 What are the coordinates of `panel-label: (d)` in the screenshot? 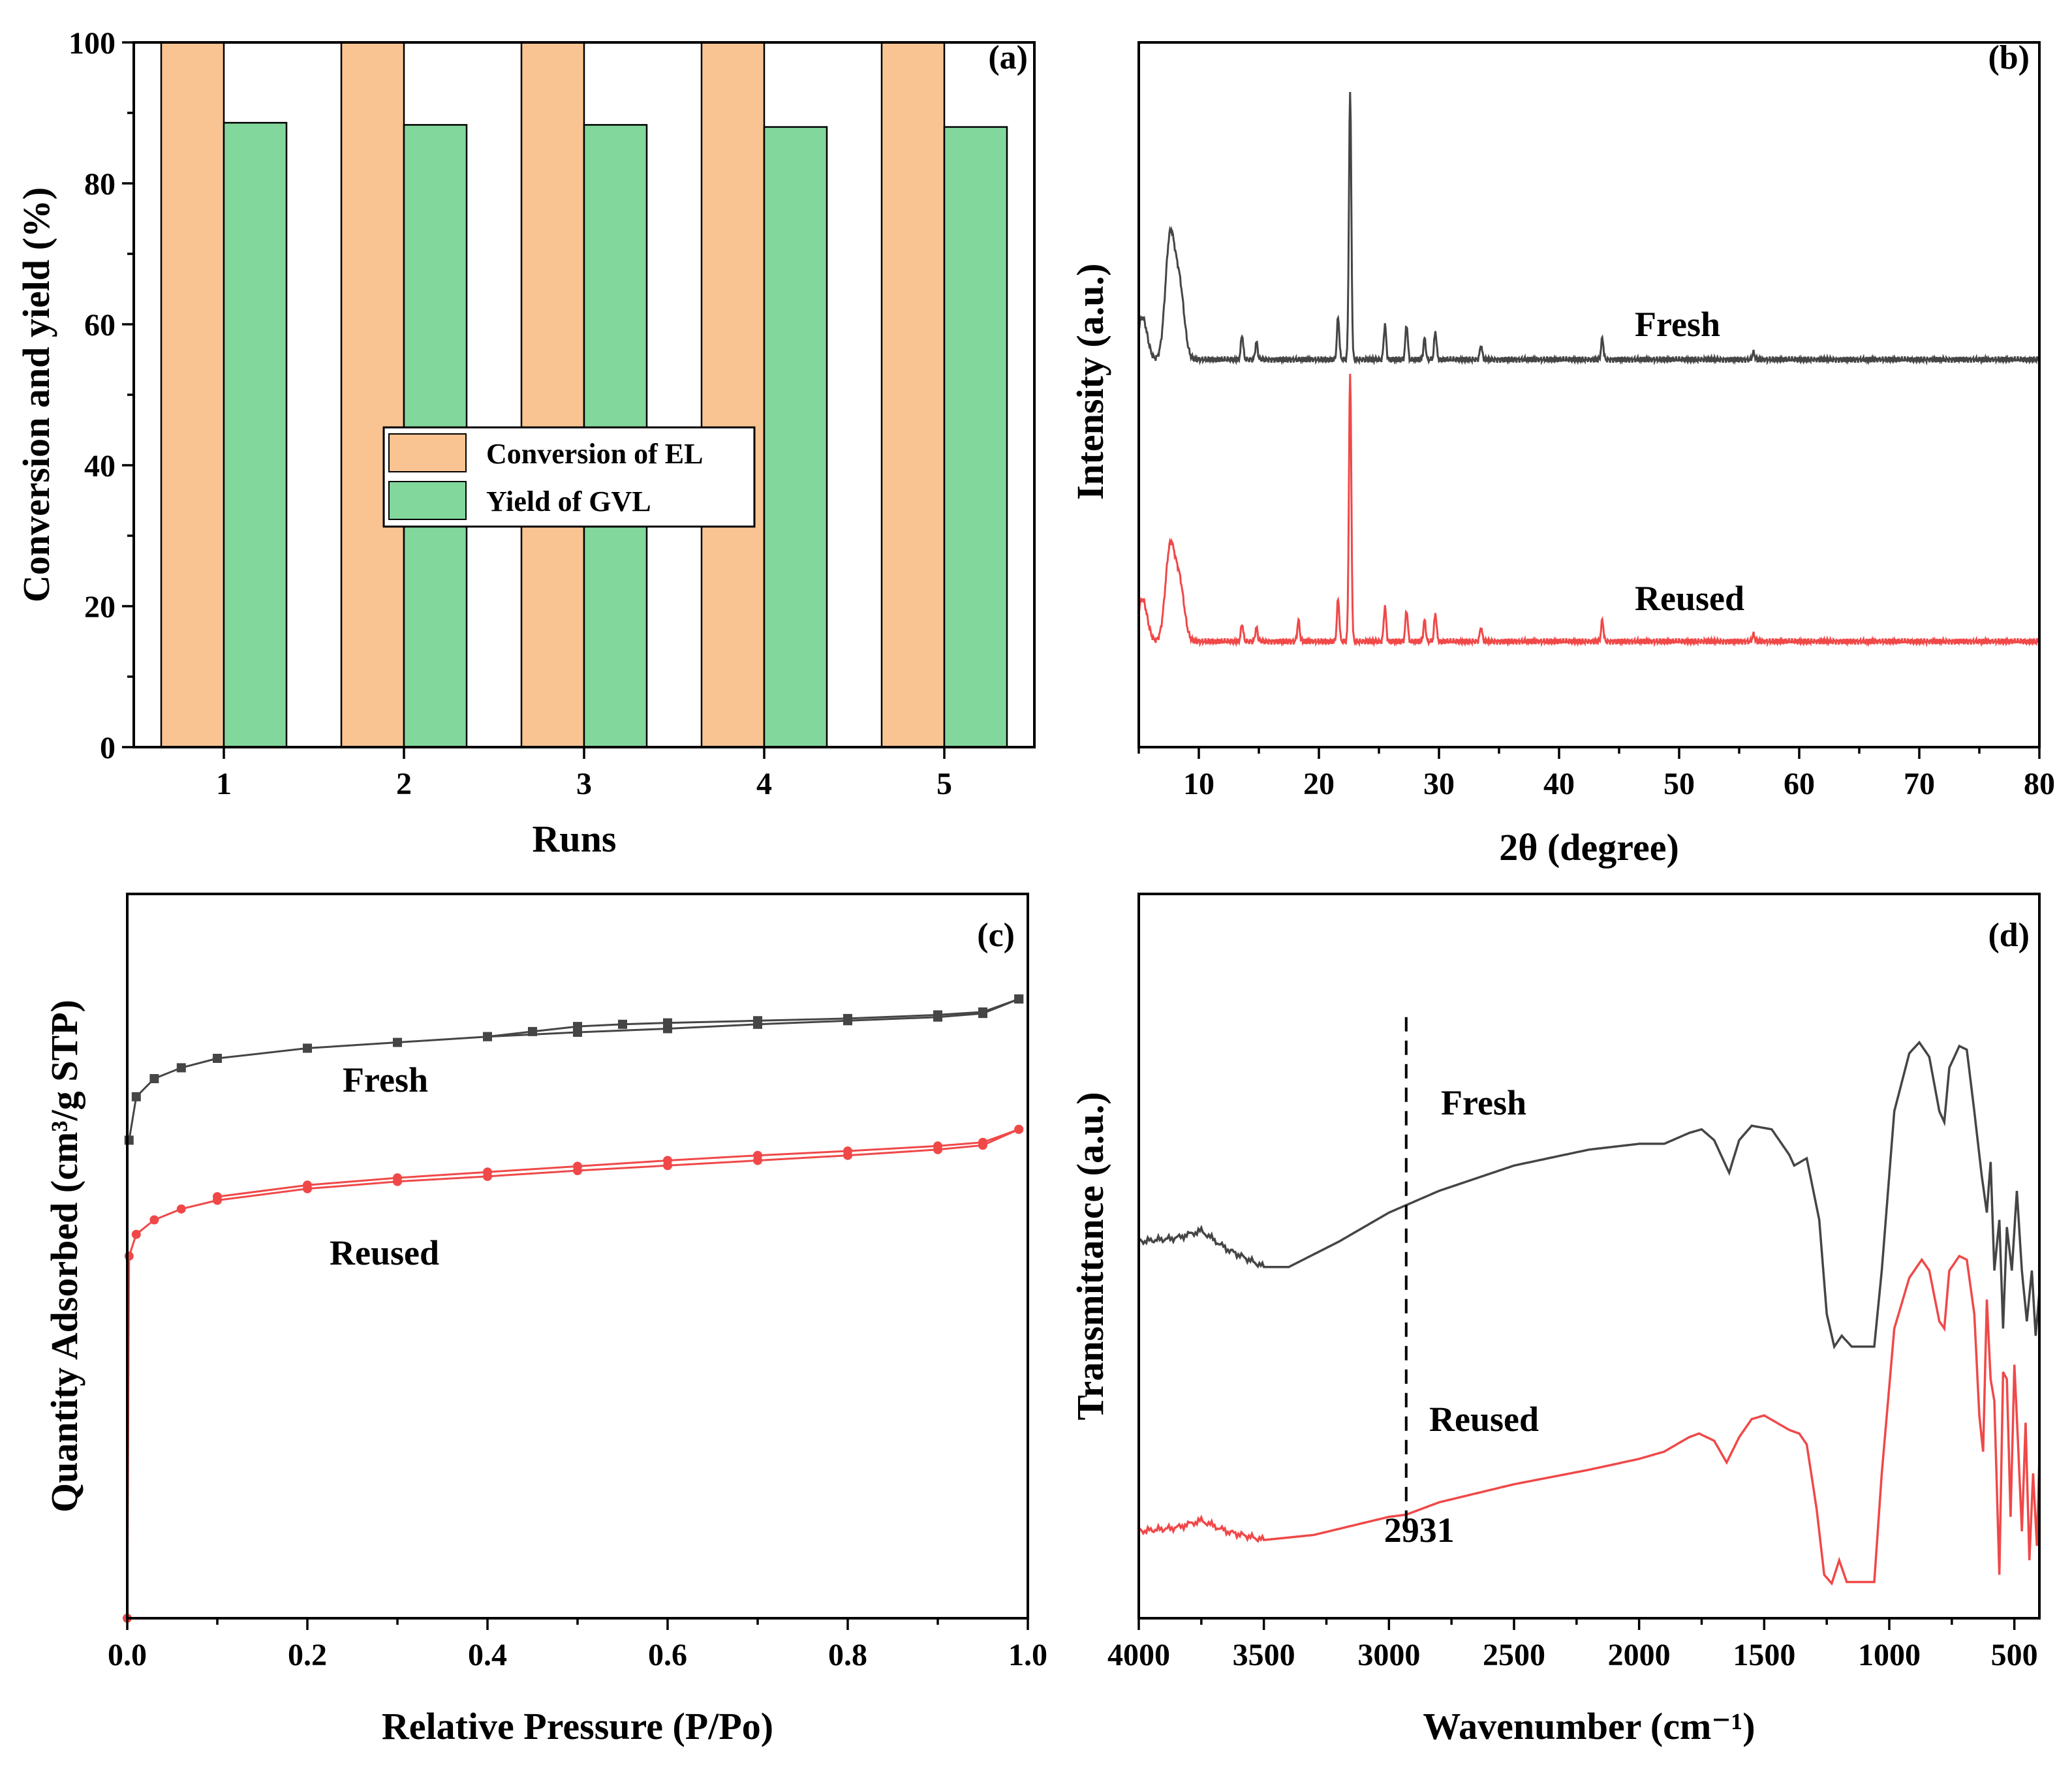 It's located at (2009, 935).